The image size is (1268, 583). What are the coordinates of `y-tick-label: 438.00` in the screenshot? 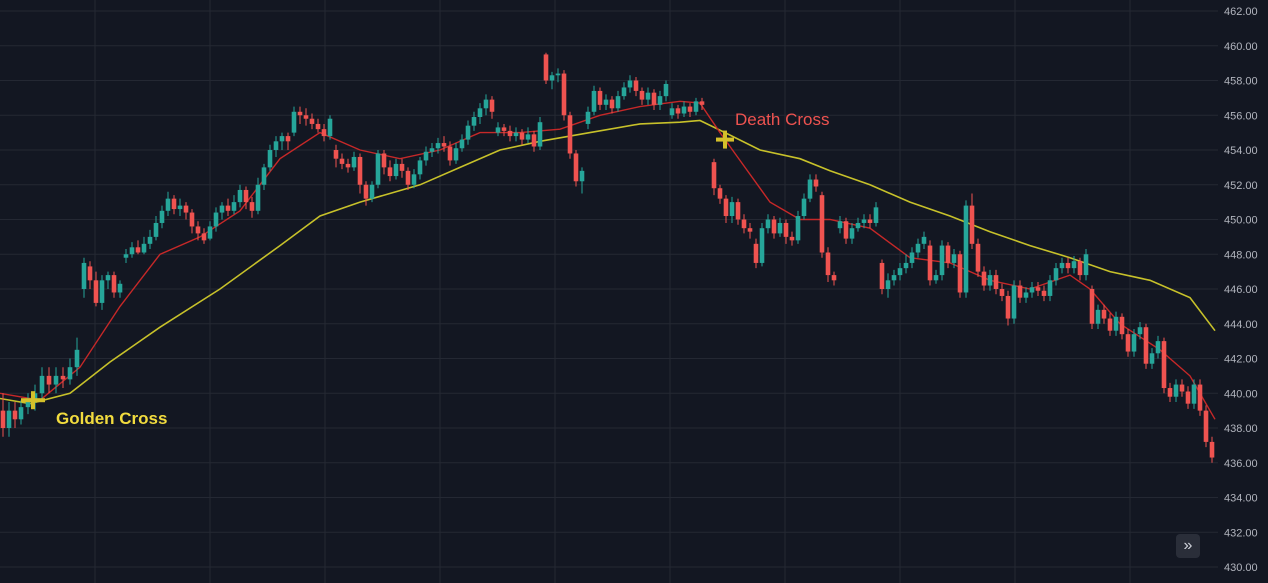 It's located at (1241, 429).